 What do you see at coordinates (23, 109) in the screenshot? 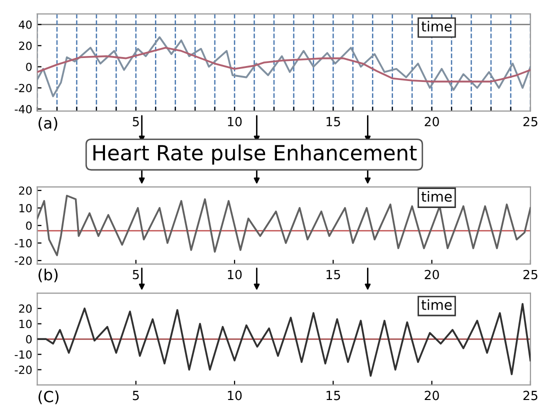
I see `y-tick-label: -40` at bounding box center [23, 109].